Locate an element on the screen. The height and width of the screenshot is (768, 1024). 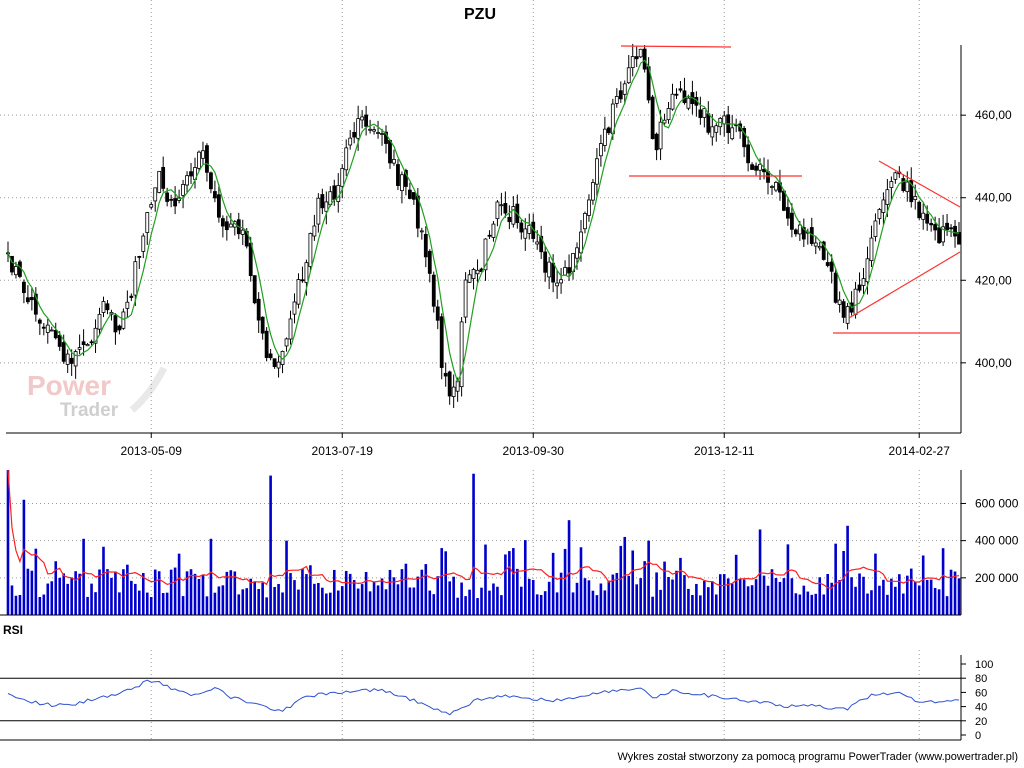
price-y-tick-label: 460,00 is located at coordinates (993, 115).